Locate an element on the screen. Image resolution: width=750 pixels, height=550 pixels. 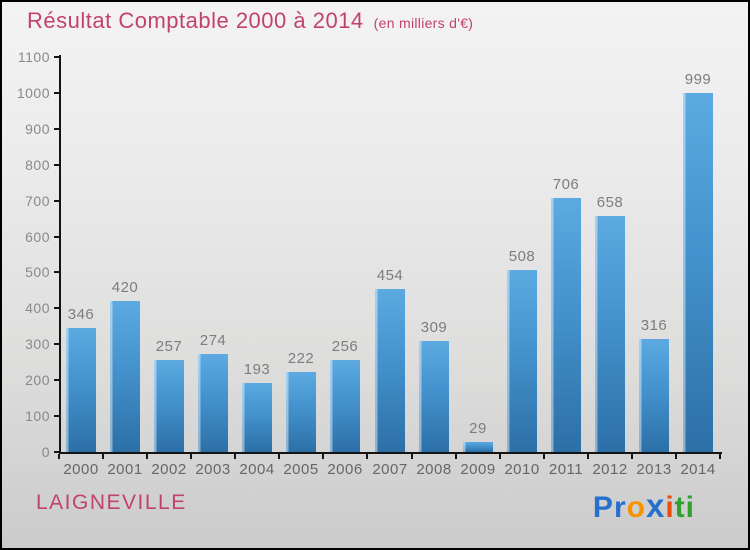
bar-2008 is located at coordinates (434, 396).